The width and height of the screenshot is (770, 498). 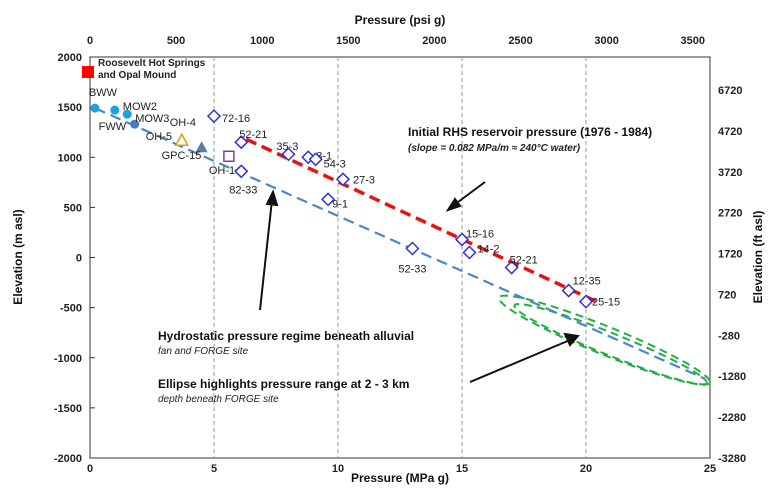 I want to click on x-top-axis-title: Pressure (psi g), so click(x=400, y=20).